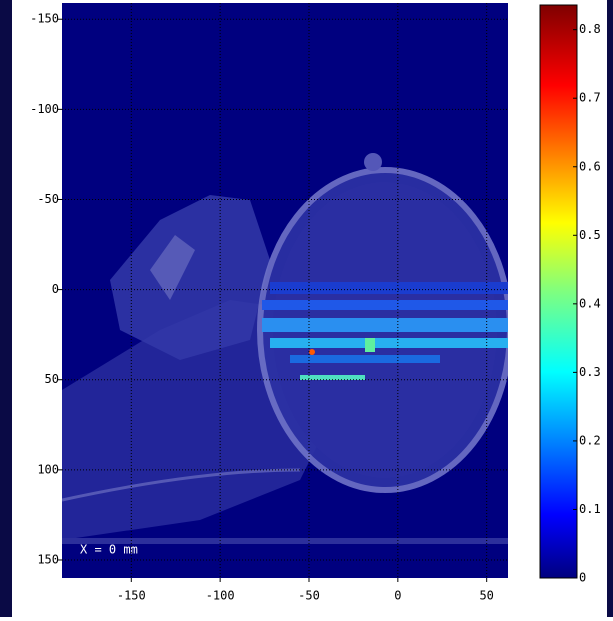 Image resolution: width=613 pixels, height=621 pixels. What do you see at coordinates (486, 596) in the screenshot?
I see `x-tick-label: 50` at bounding box center [486, 596].